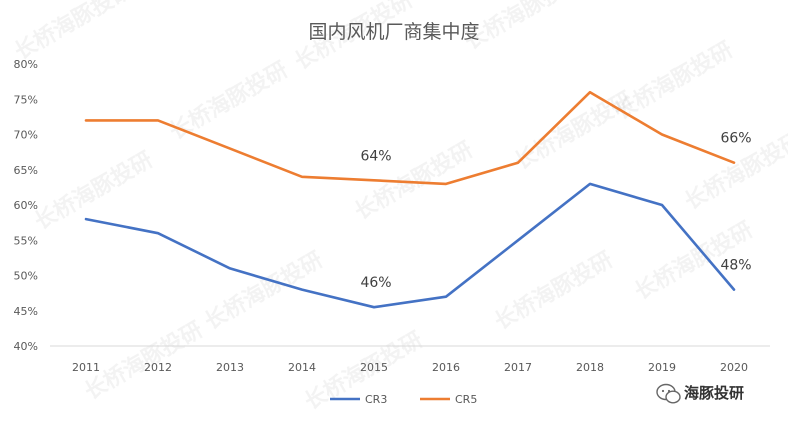 This screenshot has width=788, height=426. What do you see at coordinates (518, 367) in the screenshot?
I see `x-tick-label: 2017` at bounding box center [518, 367].